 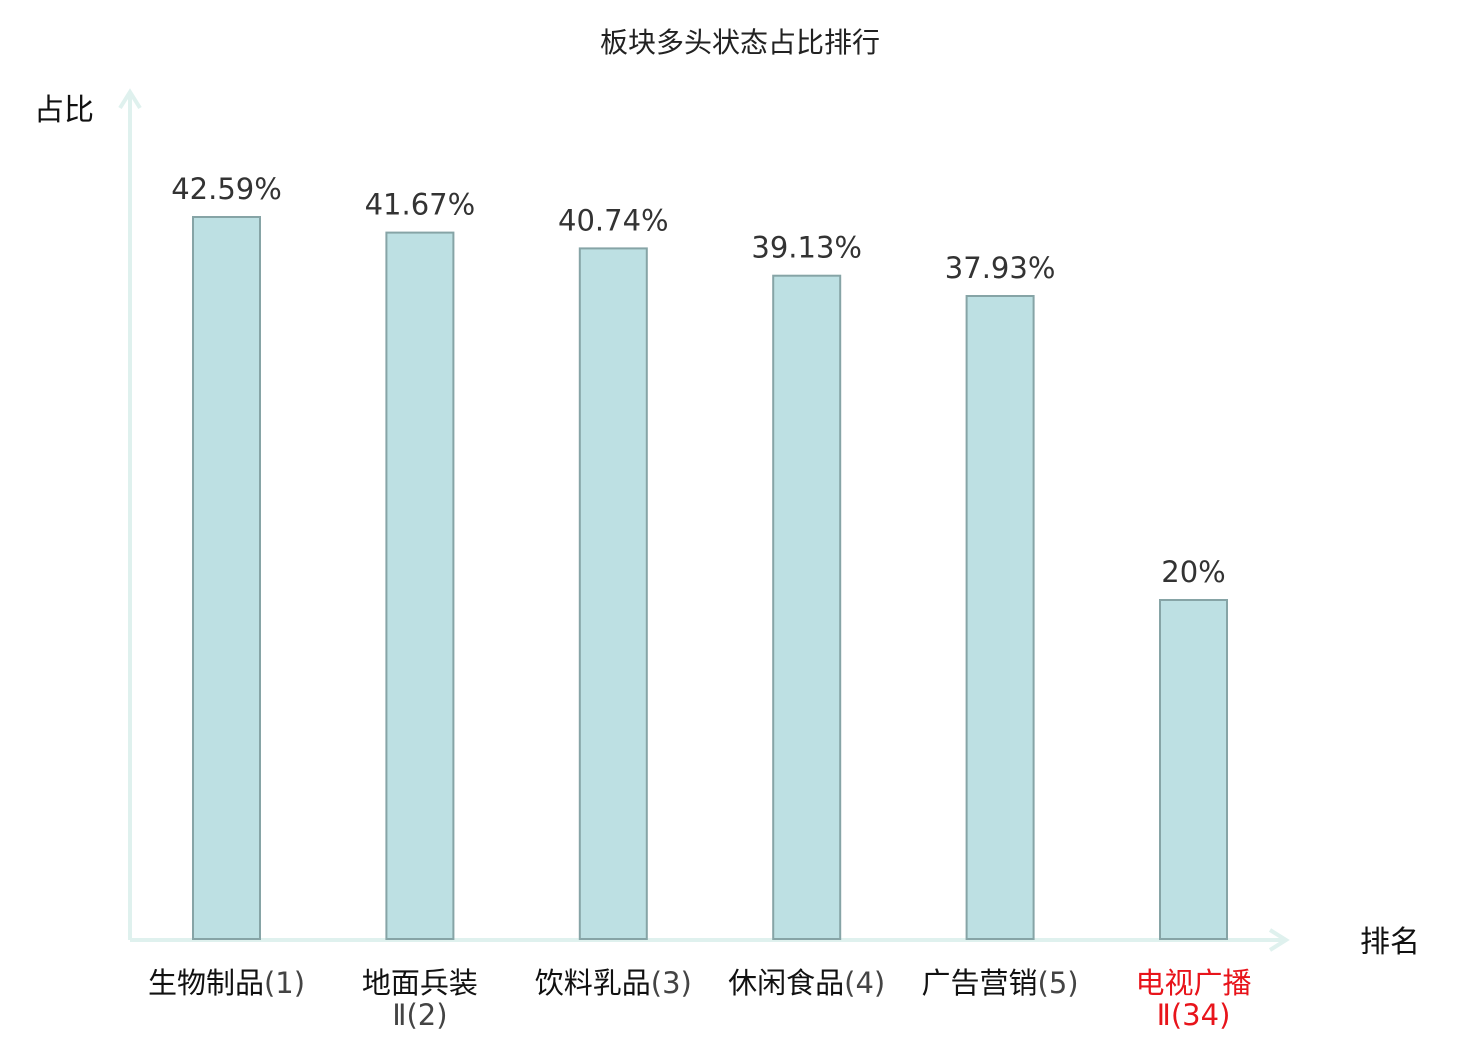 I want to click on value-label-5: 37.93%, so click(x=1000, y=268).